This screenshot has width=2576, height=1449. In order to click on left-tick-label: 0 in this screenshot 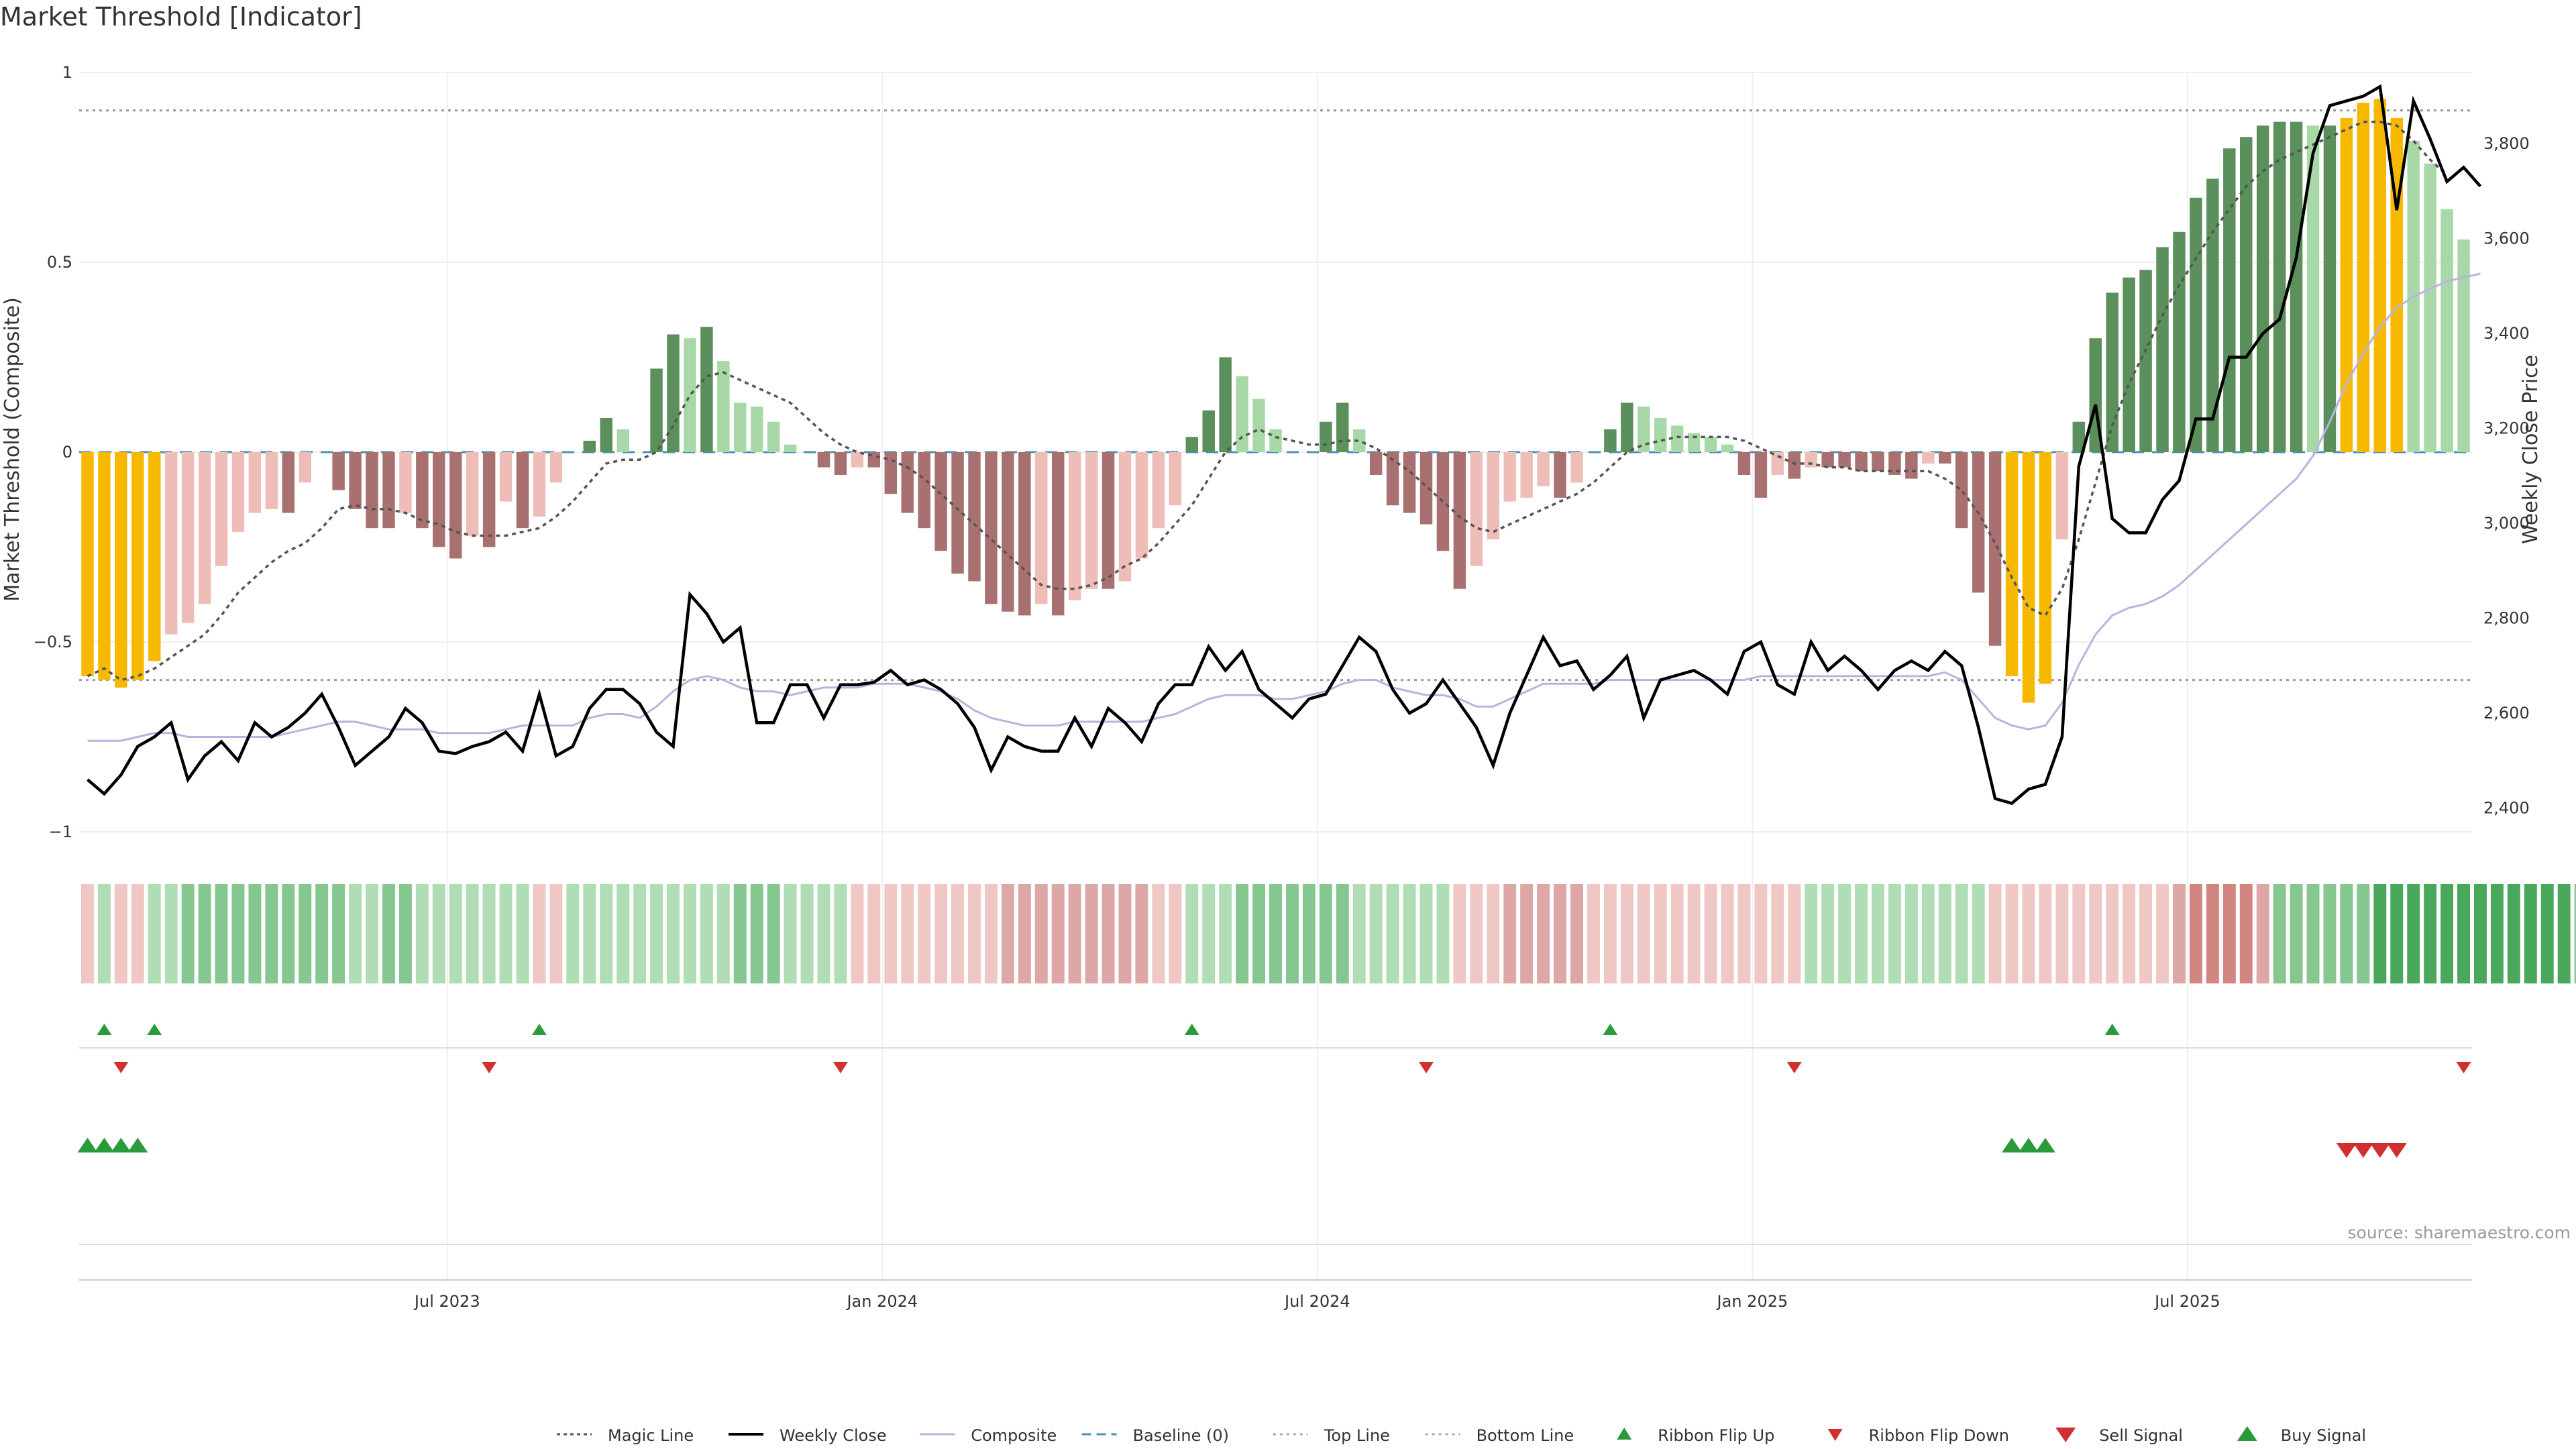, I will do `click(67, 452)`.